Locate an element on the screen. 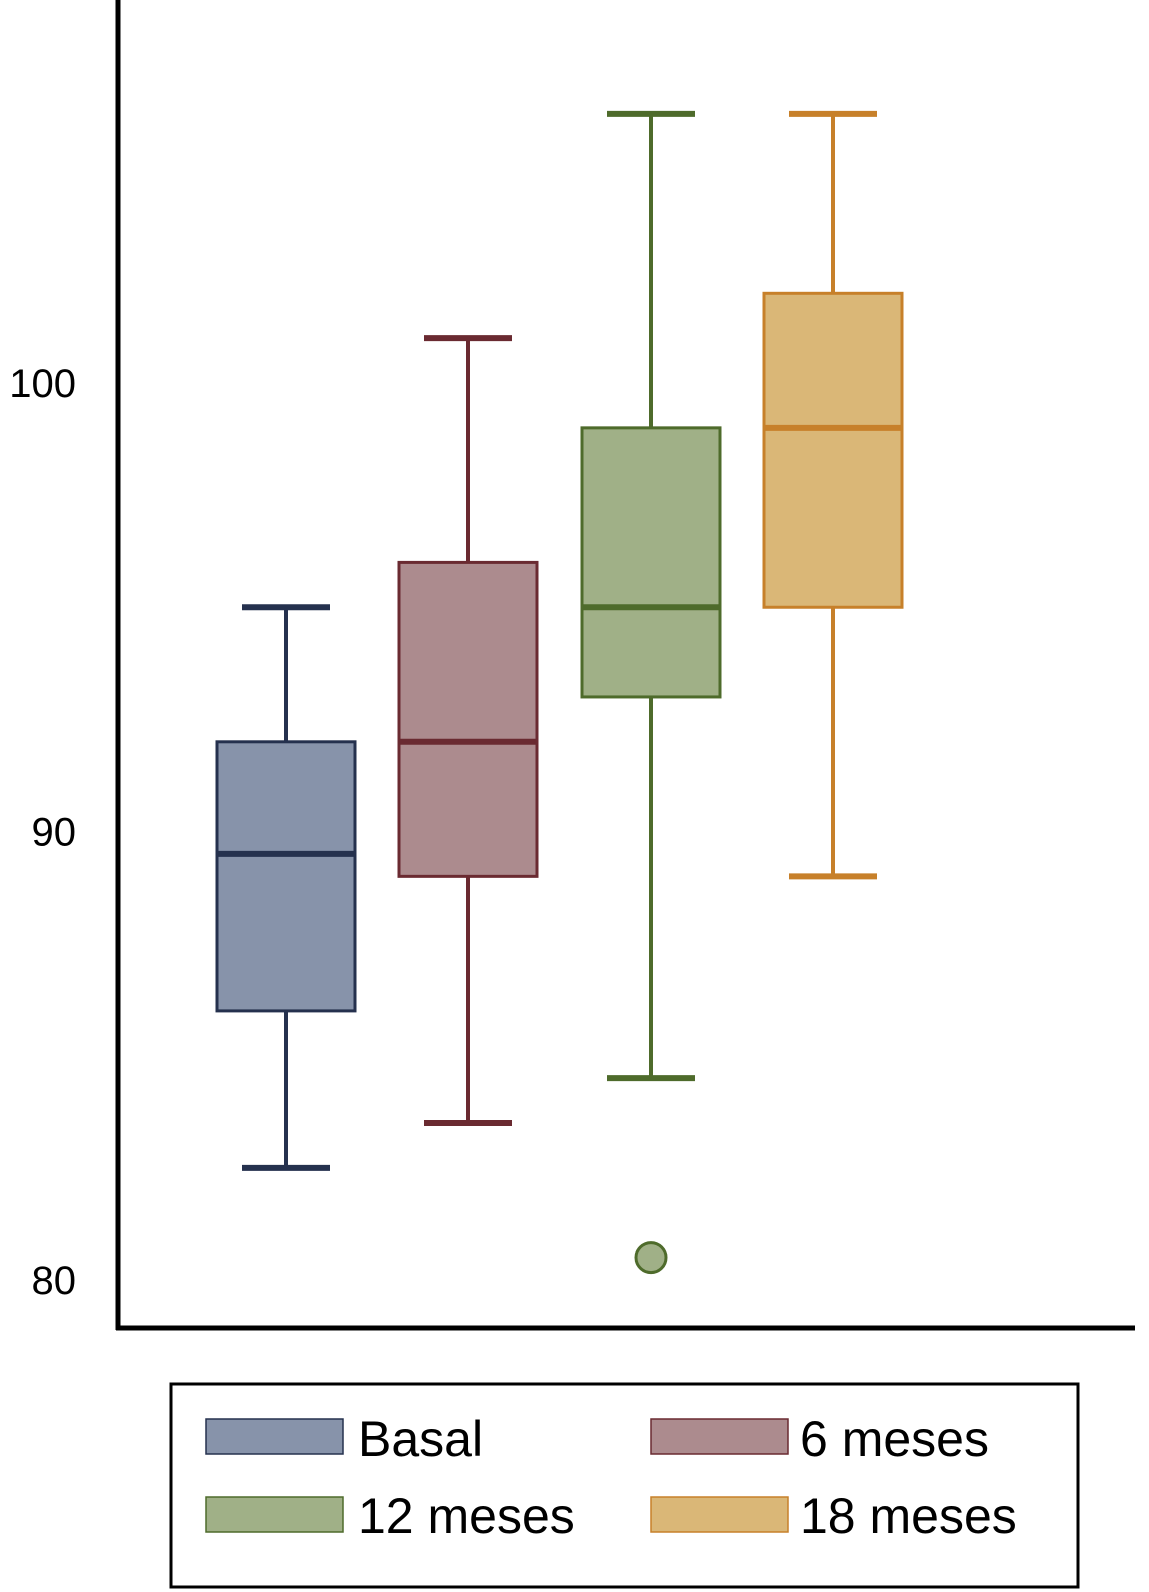 The width and height of the screenshot is (1149, 1592). legend-entry-4: 18 meses is located at coordinates (833, 1516).